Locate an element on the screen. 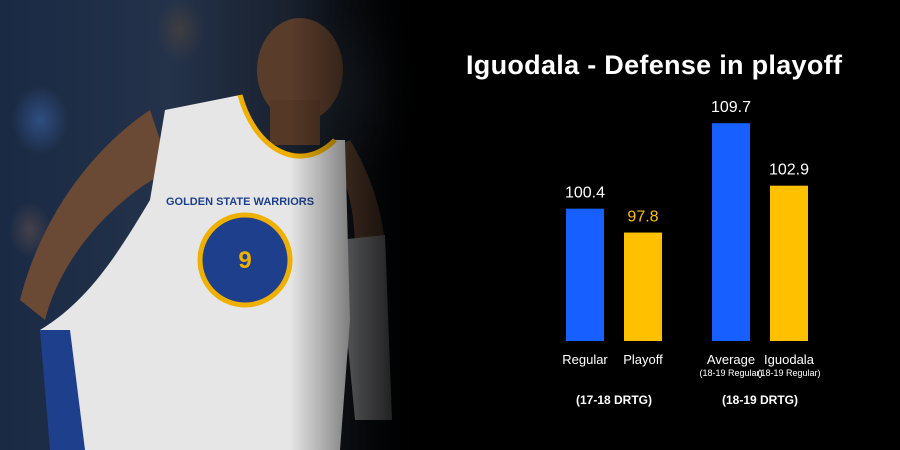 The height and width of the screenshot is (450, 900). chart-title: Iguodala - Defense in playoff is located at coordinates (654, 65).